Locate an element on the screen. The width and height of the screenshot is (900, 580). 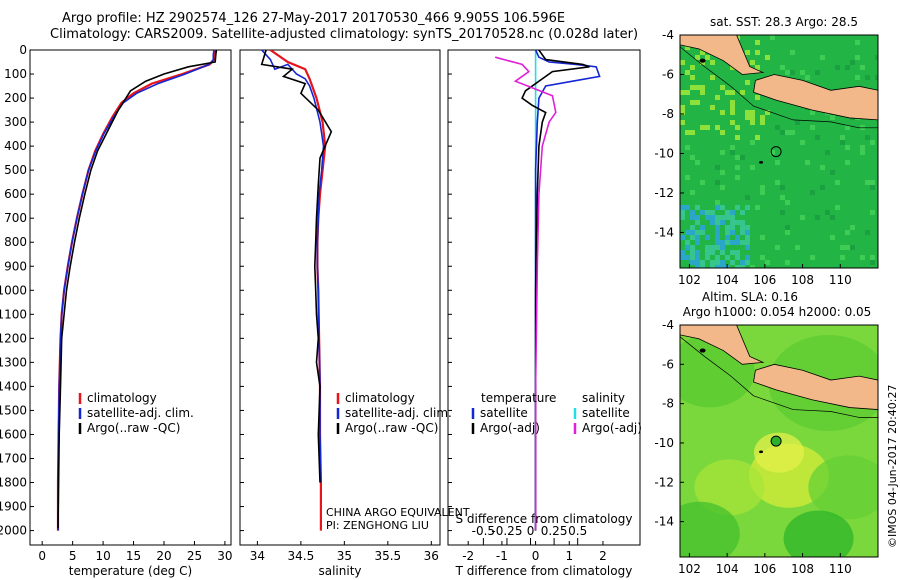
island-enggano is located at coordinates (702, 350).